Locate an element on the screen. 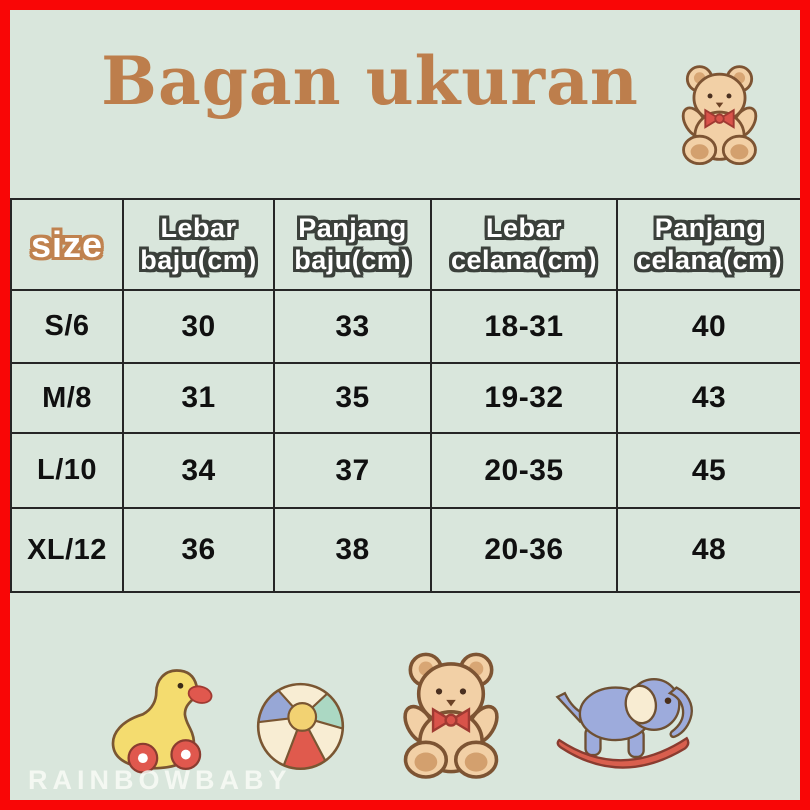 This screenshot has width=810, height=810. col-header-size: size is located at coordinates (67, 244).